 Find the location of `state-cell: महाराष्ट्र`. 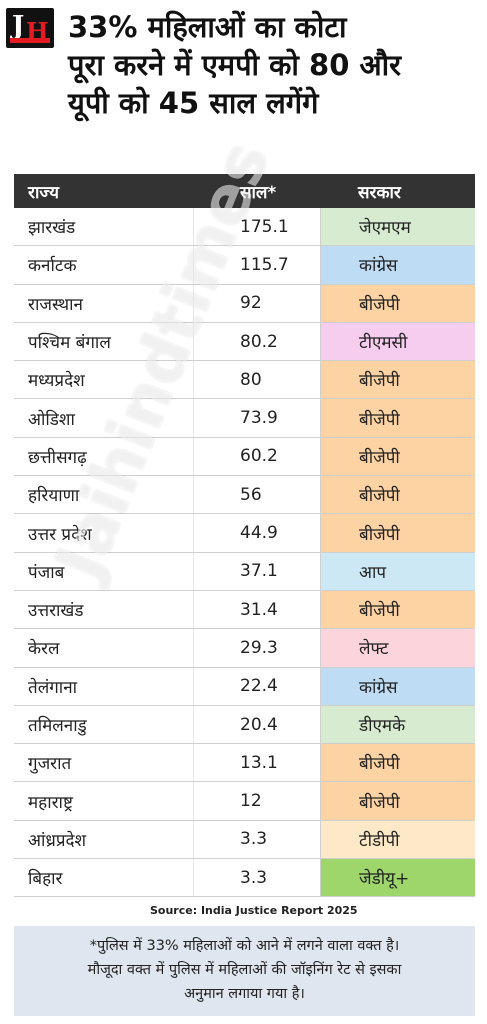

state-cell: महाराष्ट्र is located at coordinates (104, 801).